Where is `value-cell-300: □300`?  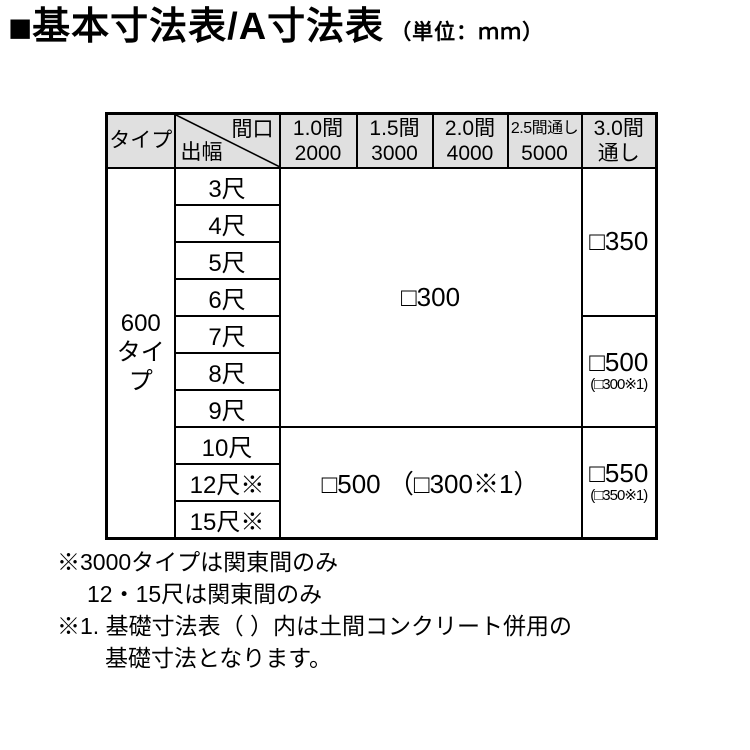
value-cell-300: □300 is located at coordinates (430, 297).